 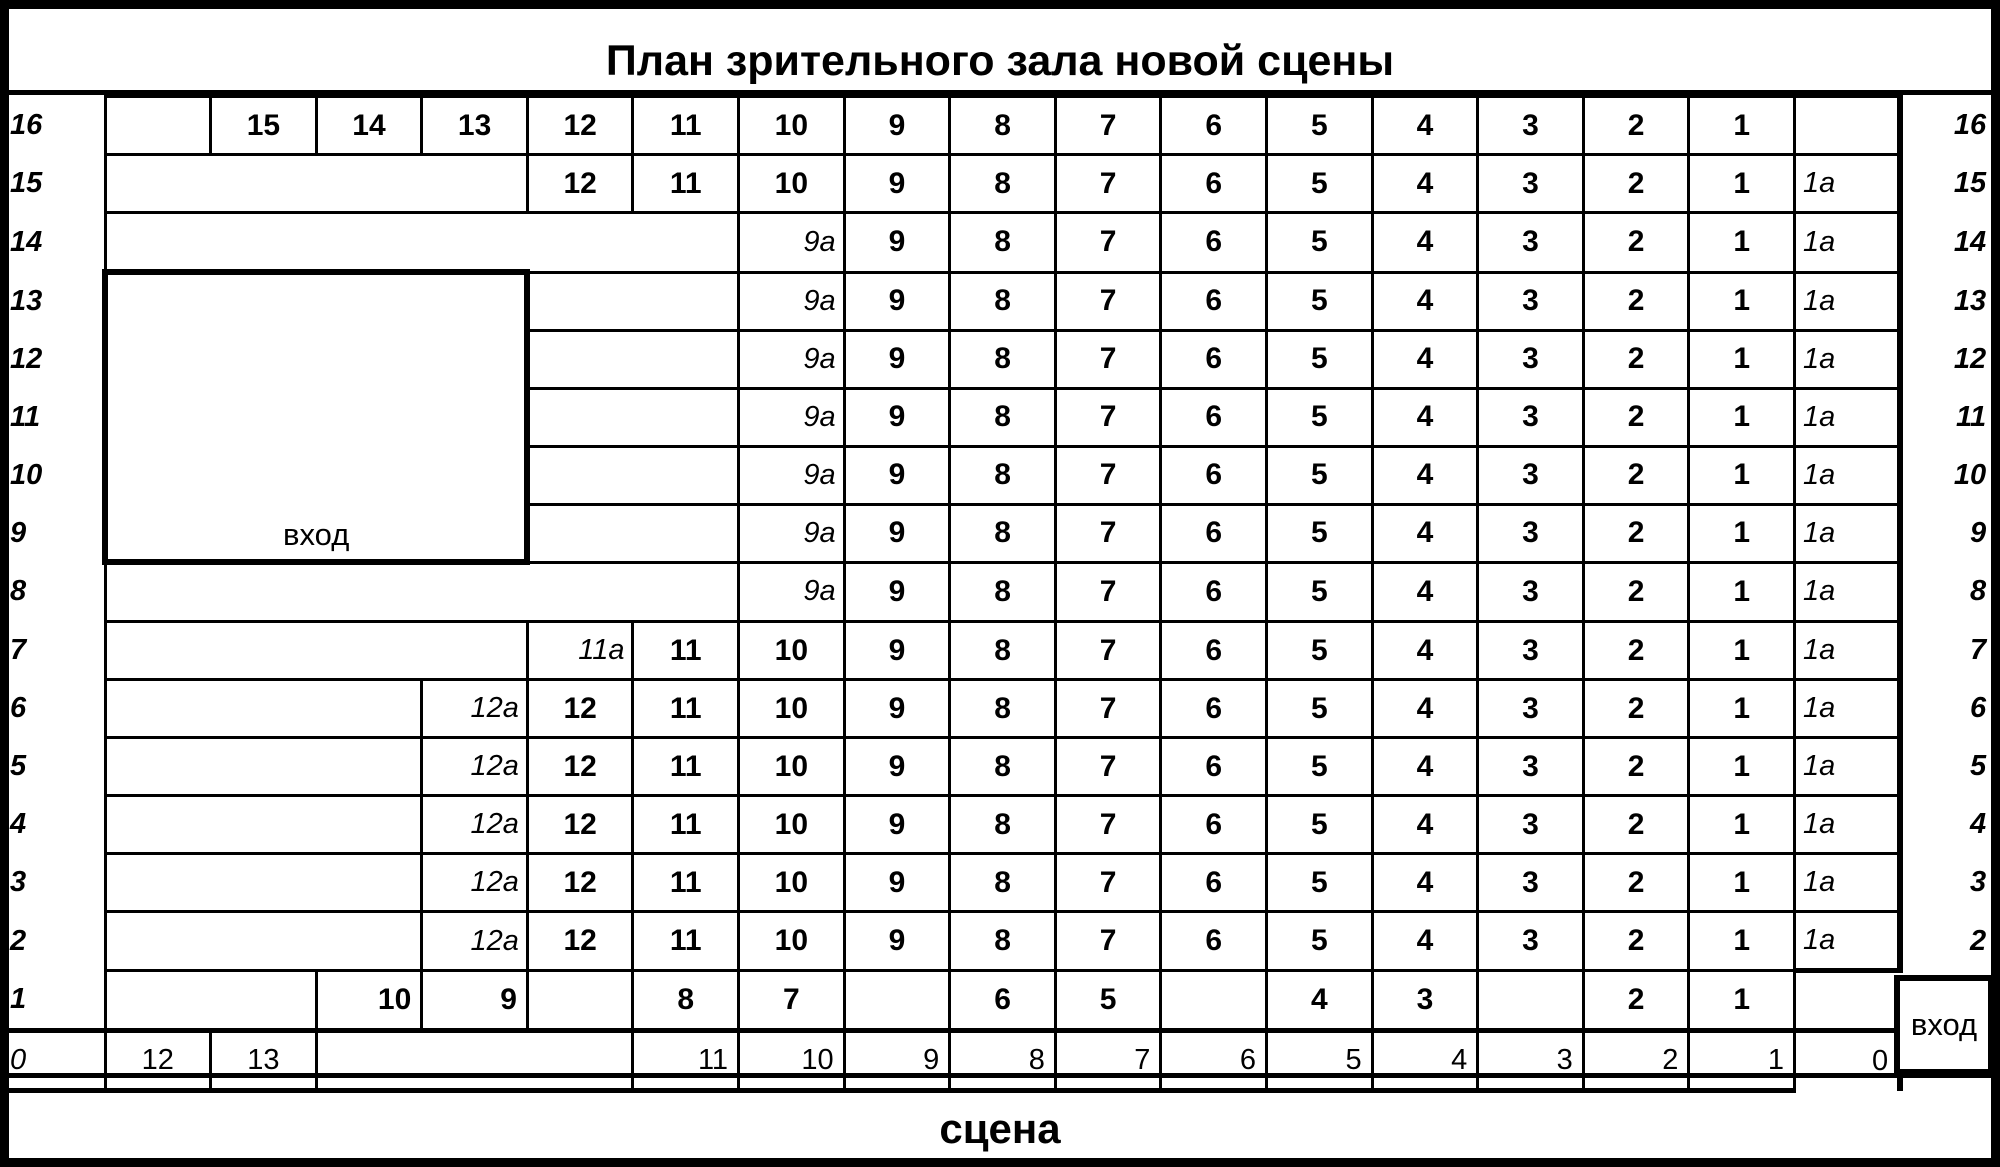 I want to click on seat-1-8: 8, so click(x=686, y=1001).